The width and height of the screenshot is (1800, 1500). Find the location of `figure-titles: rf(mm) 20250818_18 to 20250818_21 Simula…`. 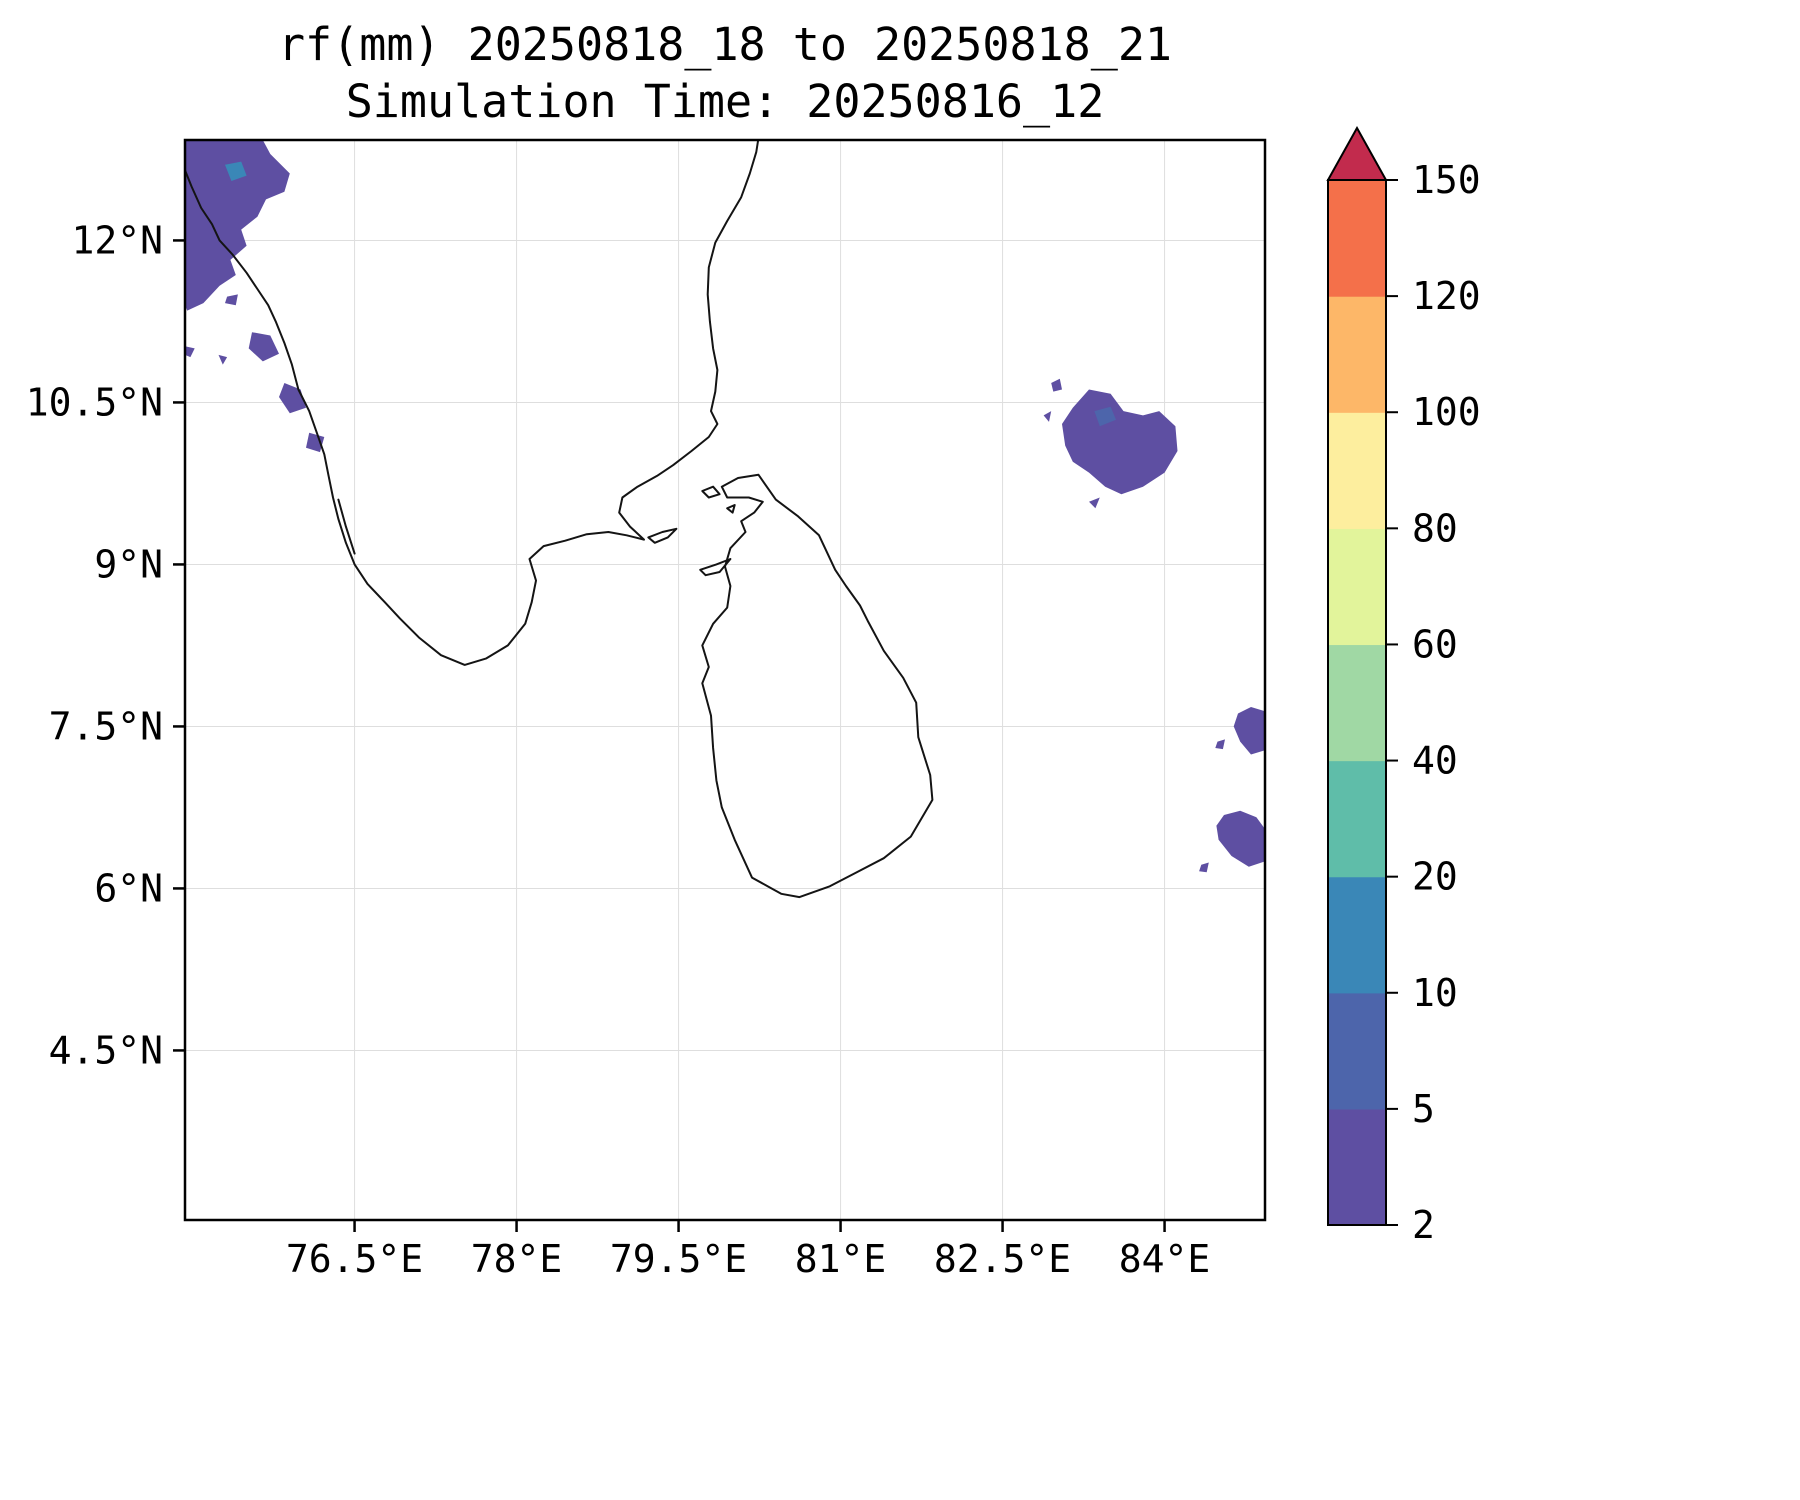

figure-titles: rf(mm) 20250818_18 to 20250818_21 Simula… is located at coordinates (725, 73).